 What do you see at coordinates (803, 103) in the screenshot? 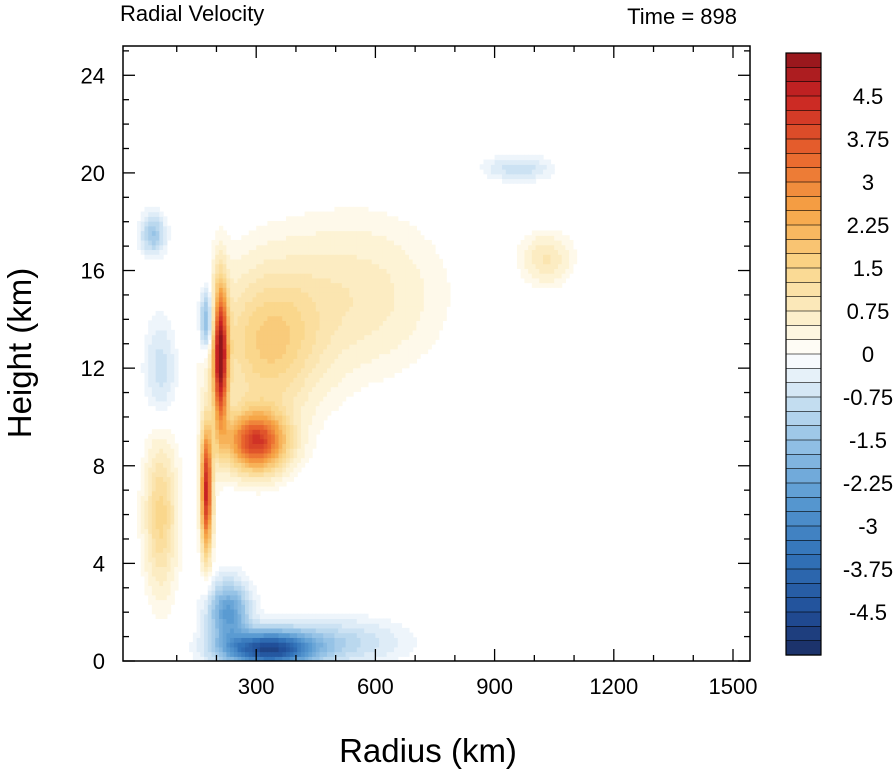
I see `colorbar-box` at bounding box center [803, 103].